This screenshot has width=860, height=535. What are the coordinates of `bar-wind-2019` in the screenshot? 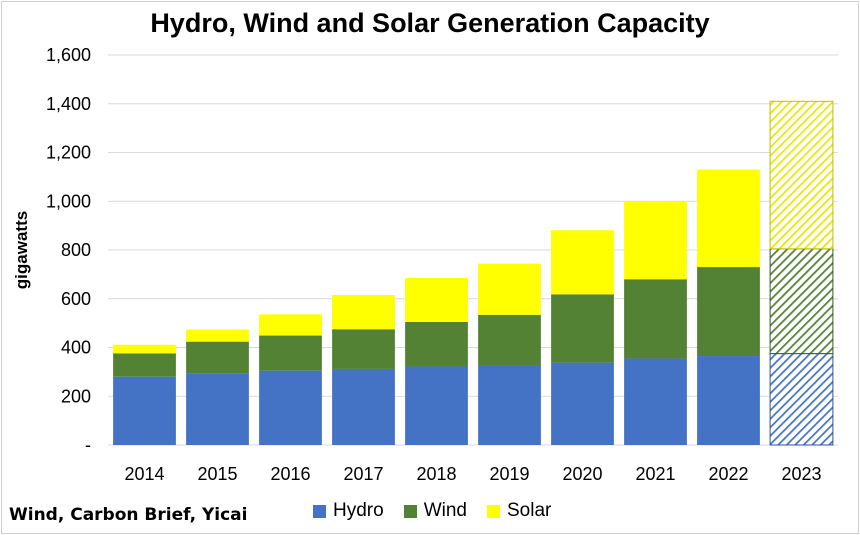 It's located at (509, 340).